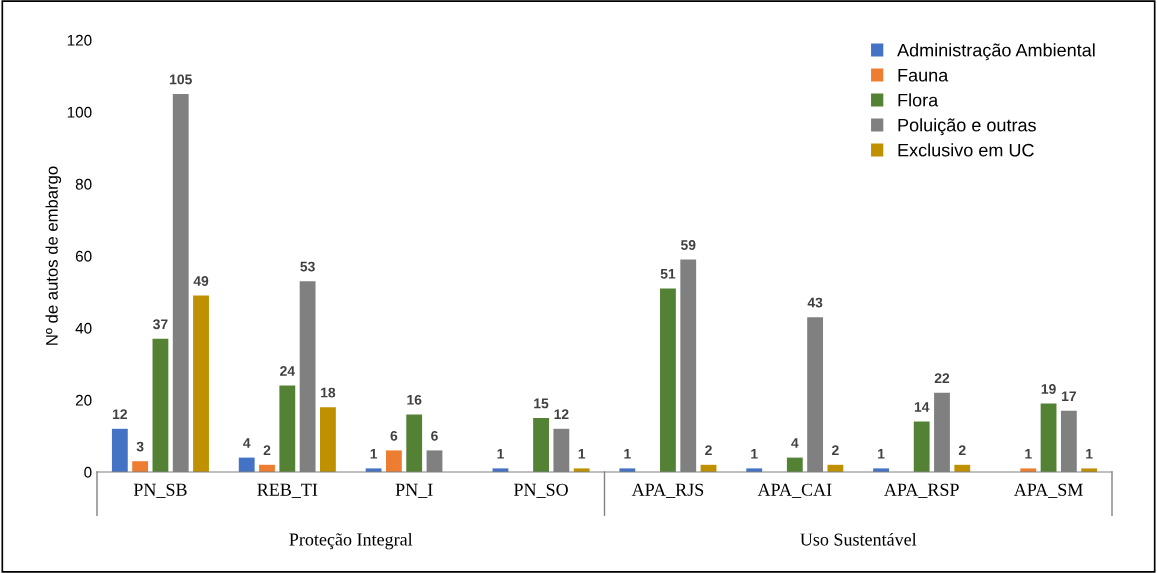 This screenshot has height=573, width=1157. What do you see at coordinates (83, 256) in the screenshot?
I see `y-tick-label: 60` at bounding box center [83, 256].